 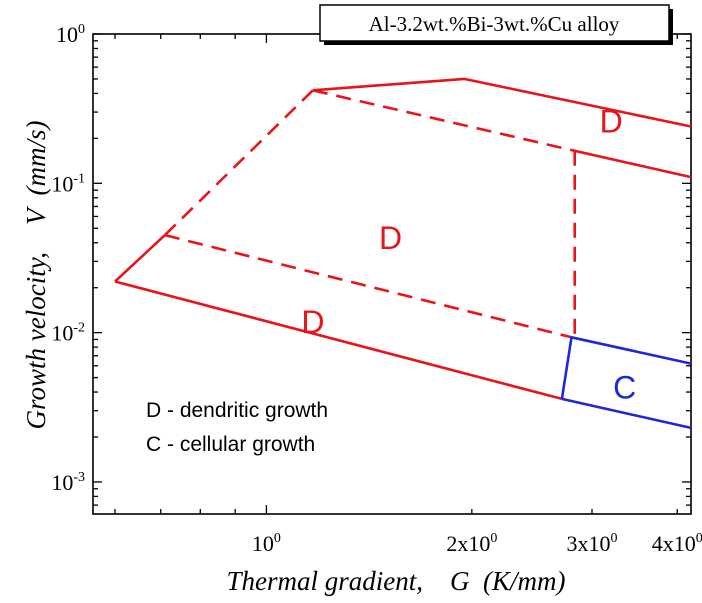 I want to click on x-tick-labels: 100 2x100 3x100 4x100, so click(x=477, y=543).